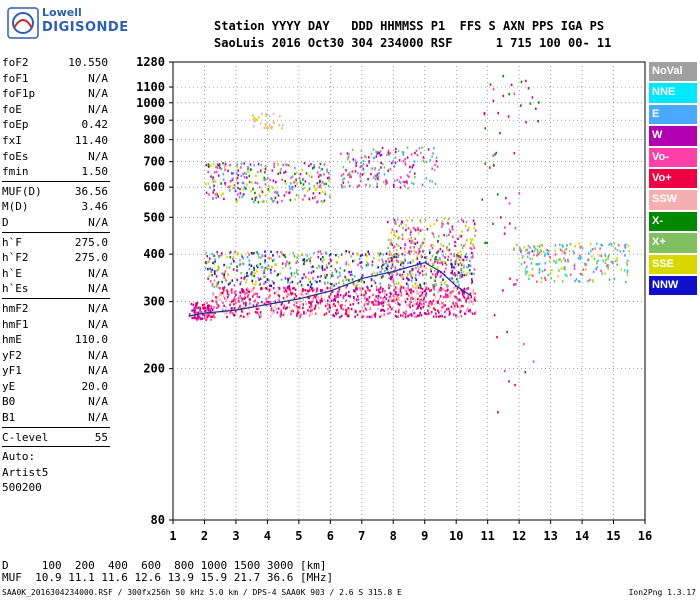 This screenshot has height=600, width=700. What do you see at coordinates (56, 207) in the screenshot?
I see `params-muf: MUF(D) 36.56 M(D) 3.46 D N/A` at bounding box center [56, 207].